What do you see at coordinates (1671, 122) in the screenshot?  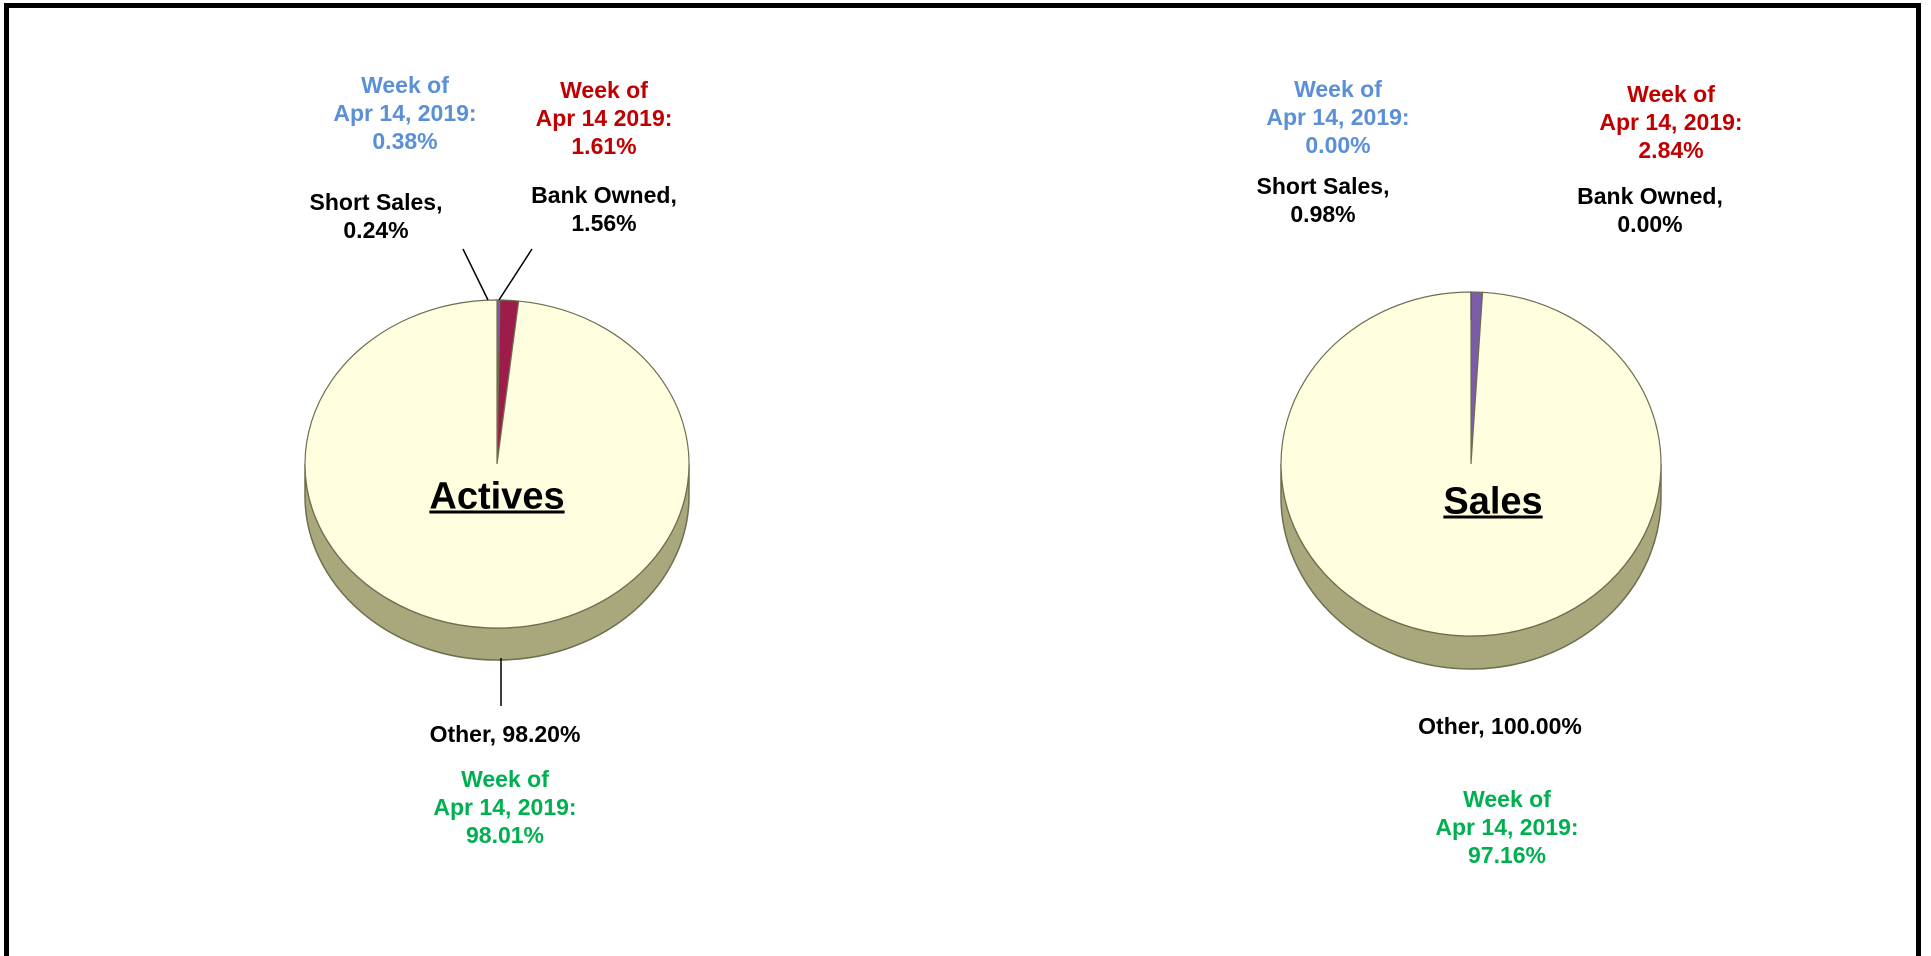 I see `sales-bank-owned-prior-week: Week of Apr 14, 2019: 2.84%` at bounding box center [1671, 122].